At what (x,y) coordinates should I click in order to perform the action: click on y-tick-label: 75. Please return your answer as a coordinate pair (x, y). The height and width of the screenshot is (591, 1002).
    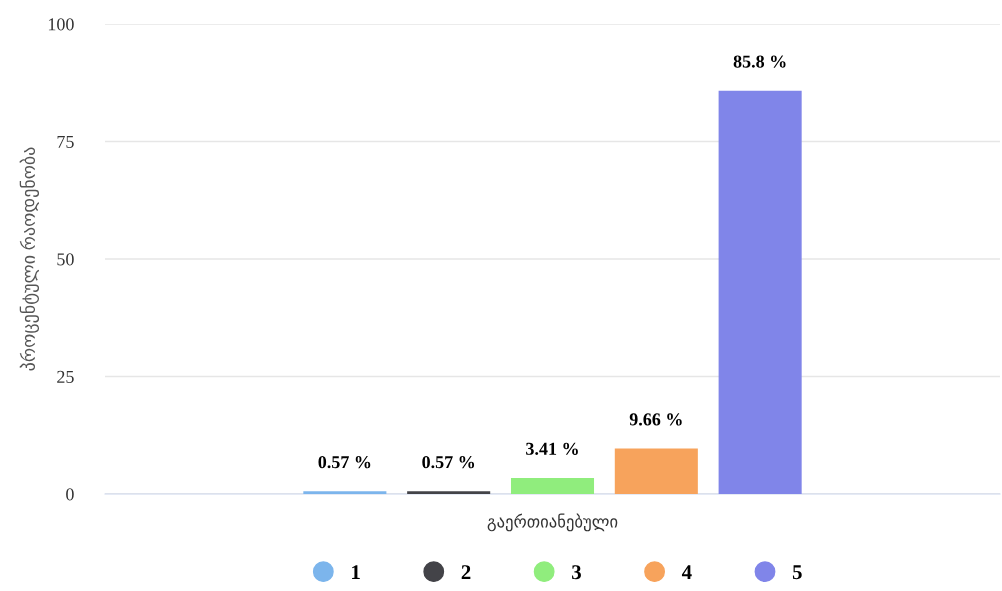
    Looking at the image, I should click on (65, 141).